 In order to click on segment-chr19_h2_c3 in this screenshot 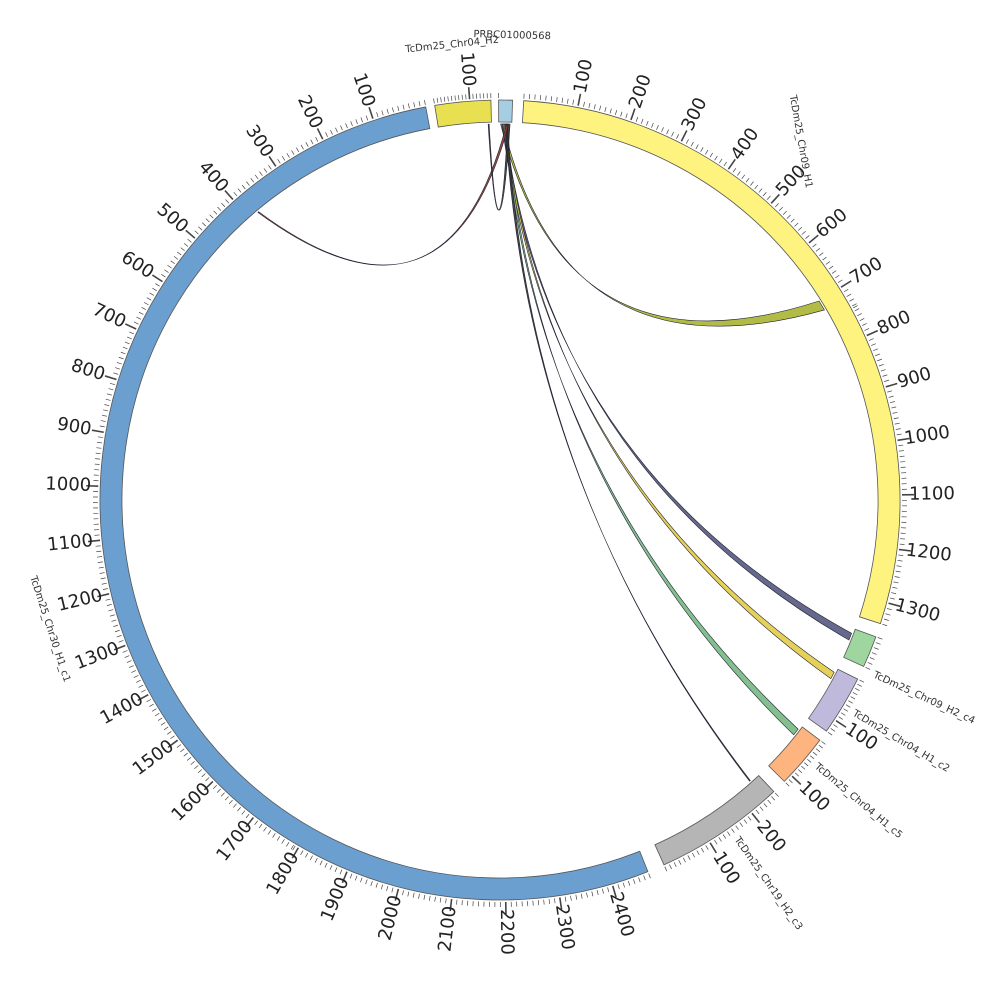, I will do `click(714, 820)`.